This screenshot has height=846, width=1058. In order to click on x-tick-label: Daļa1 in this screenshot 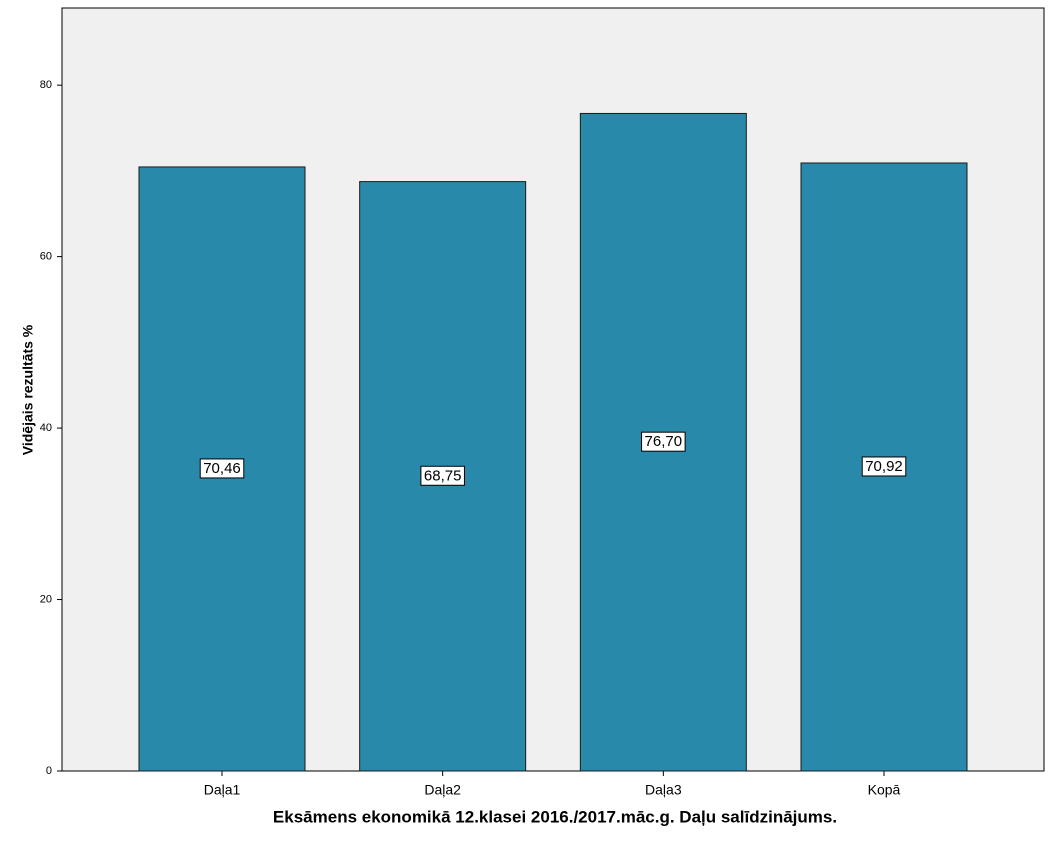, I will do `click(222, 790)`.